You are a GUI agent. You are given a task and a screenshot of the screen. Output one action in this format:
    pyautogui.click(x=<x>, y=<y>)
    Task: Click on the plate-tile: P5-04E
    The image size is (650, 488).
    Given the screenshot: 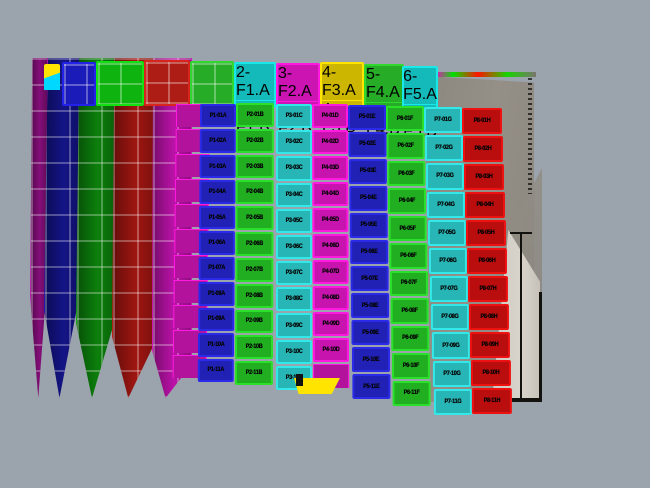 What is the action you would take?
    pyautogui.click(x=368, y=198)
    